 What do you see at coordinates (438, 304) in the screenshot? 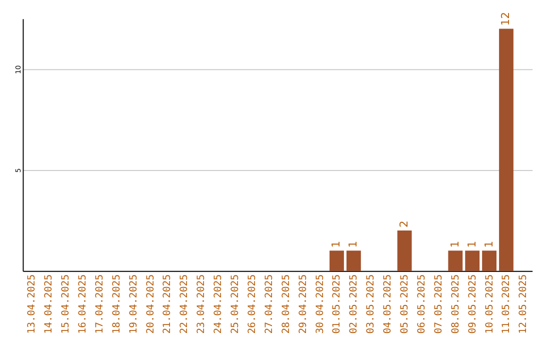
I see `x-tick-label: 07.05.2025` at bounding box center [438, 304].